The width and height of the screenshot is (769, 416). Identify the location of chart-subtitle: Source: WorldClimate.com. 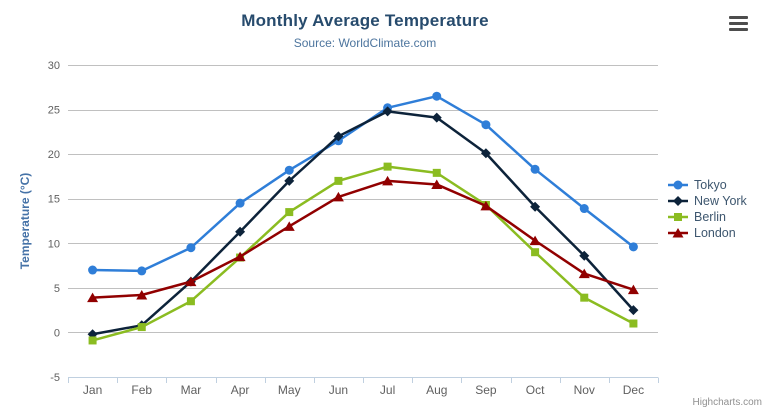
(365, 43).